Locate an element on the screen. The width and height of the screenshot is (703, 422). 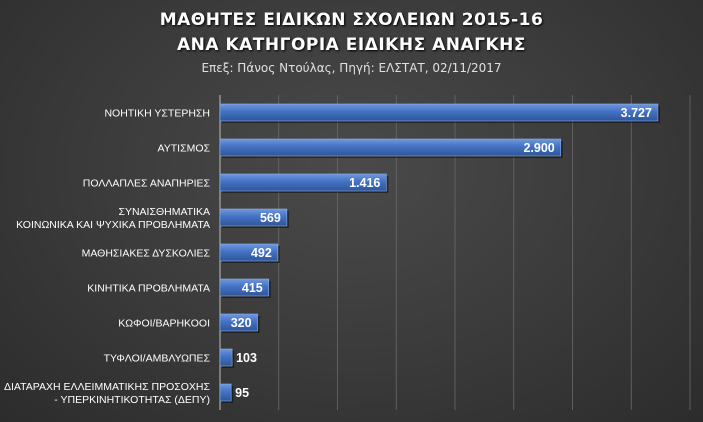
category-label-line: ΔΙΑΤΑΡΑΧΗ ΕΛΛΕΙΜΜΑΤΙΚΗΣ ΠΡΟΣΟΧΗΣ is located at coordinates (107, 387).